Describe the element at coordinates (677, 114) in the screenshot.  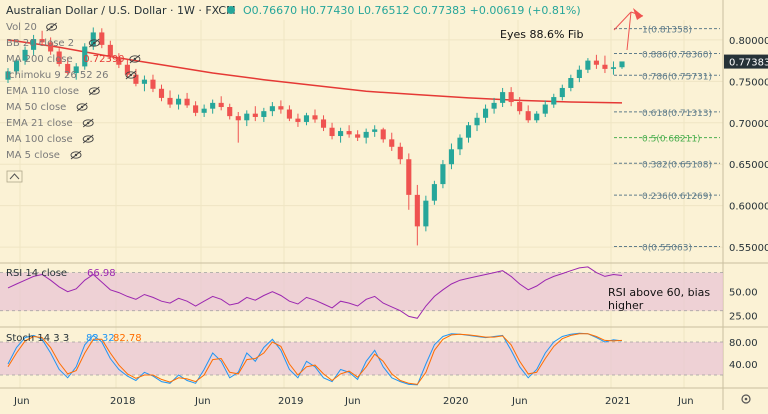
I see `fib-label: 0.618(0.71313)` at that location.